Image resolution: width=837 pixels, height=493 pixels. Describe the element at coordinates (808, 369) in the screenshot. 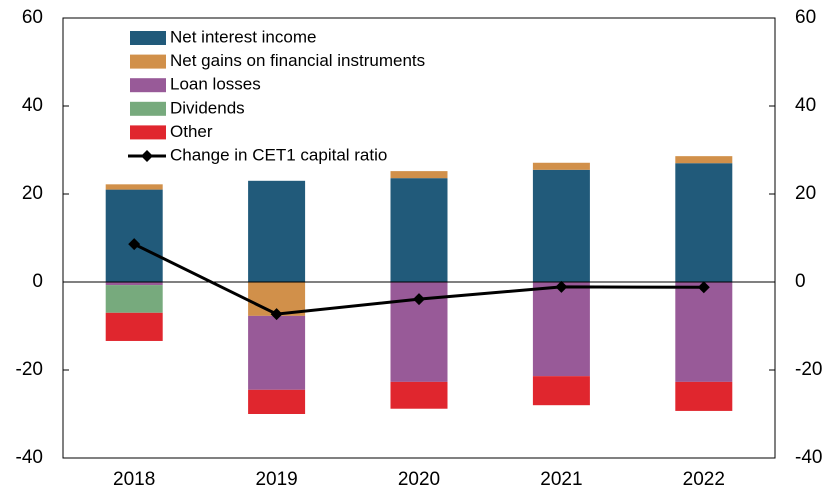

I see `y2-tick-label: -20` at that location.